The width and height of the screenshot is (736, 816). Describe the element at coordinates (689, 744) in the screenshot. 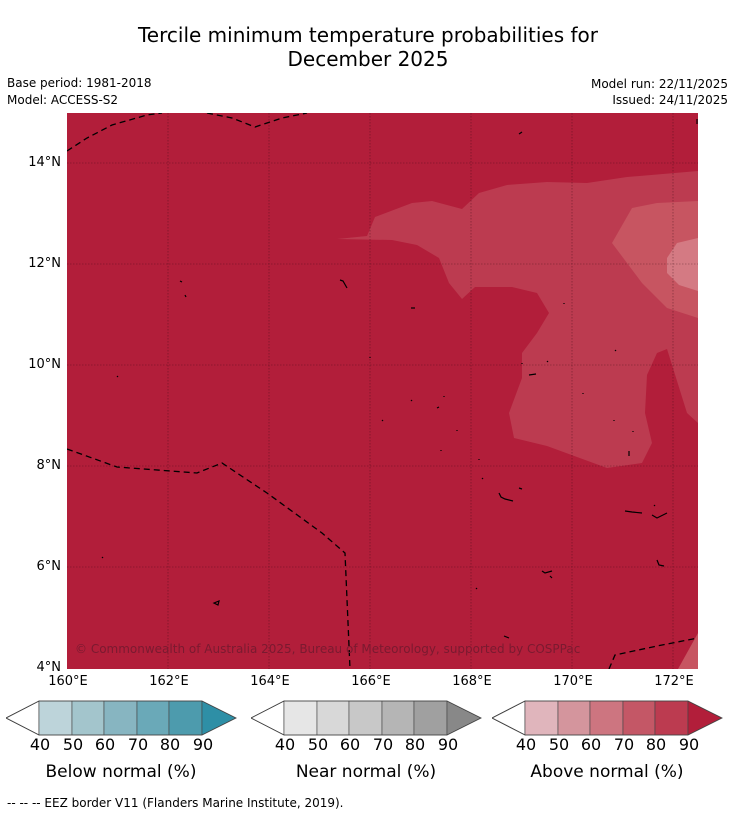

I see `cb-above-tick-90: 90` at that location.